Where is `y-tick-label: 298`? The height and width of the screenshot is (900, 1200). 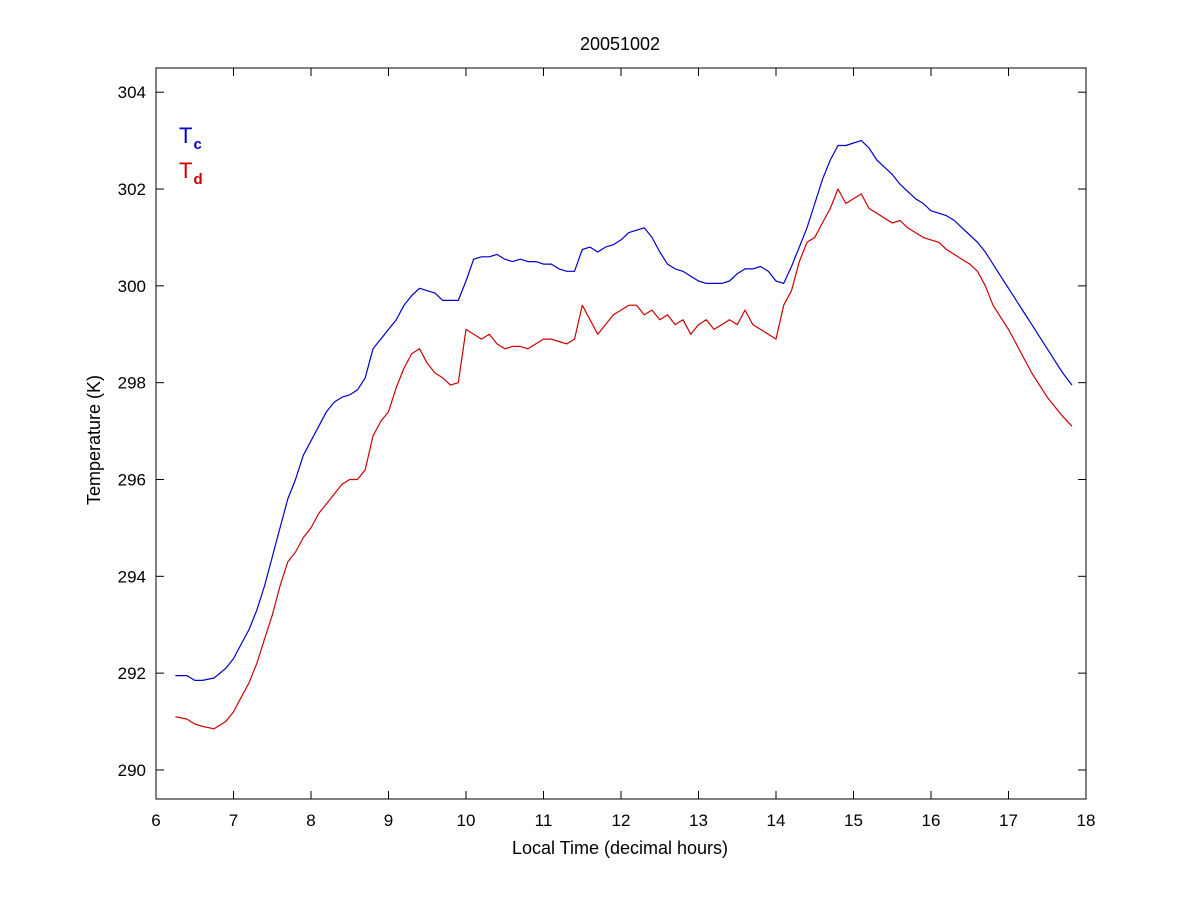
y-tick-label: 298 is located at coordinates (132, 383).